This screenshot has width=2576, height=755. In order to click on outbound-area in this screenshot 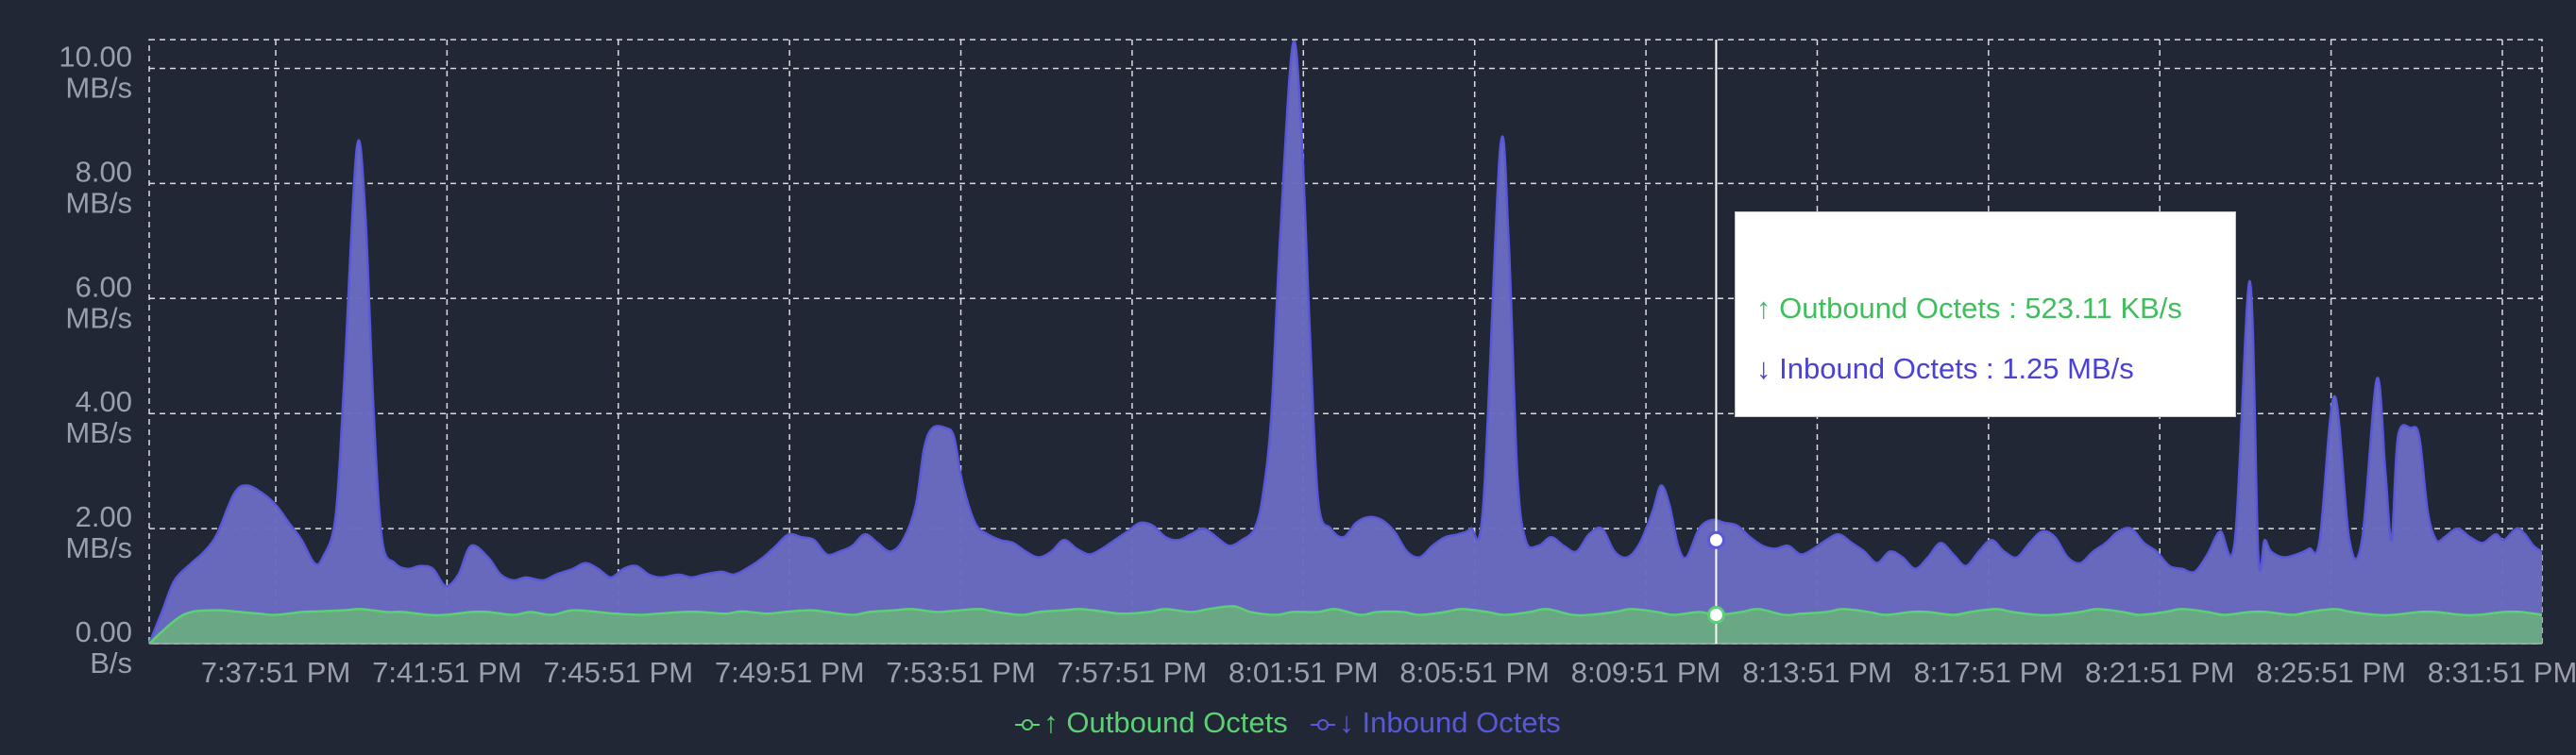, I will do `click(1345, 625)`.